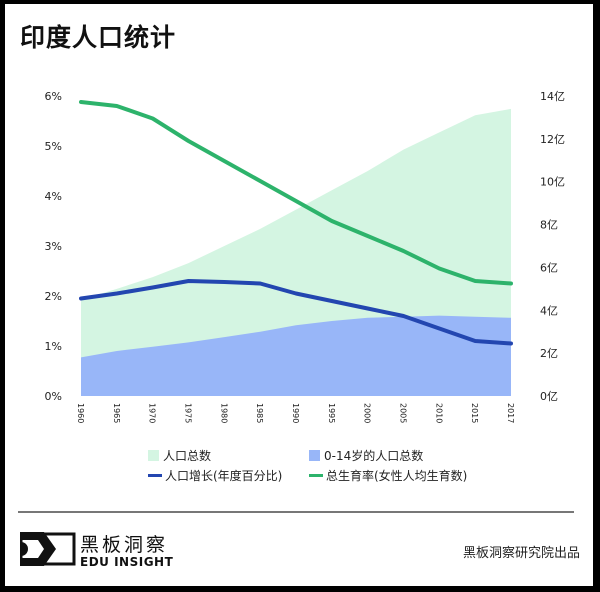  Describe the element at coordinates (374, 456) in the screenshot. I see `legend-label: 0-14岁的人口总数` at that location.